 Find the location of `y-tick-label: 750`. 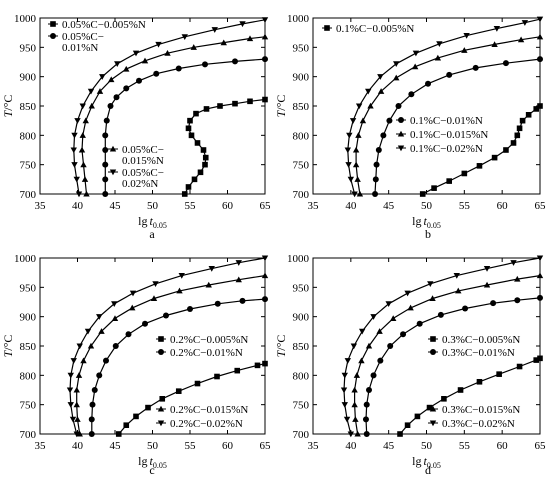

y-tick-label: 750 is located at coordinates (28, 166).